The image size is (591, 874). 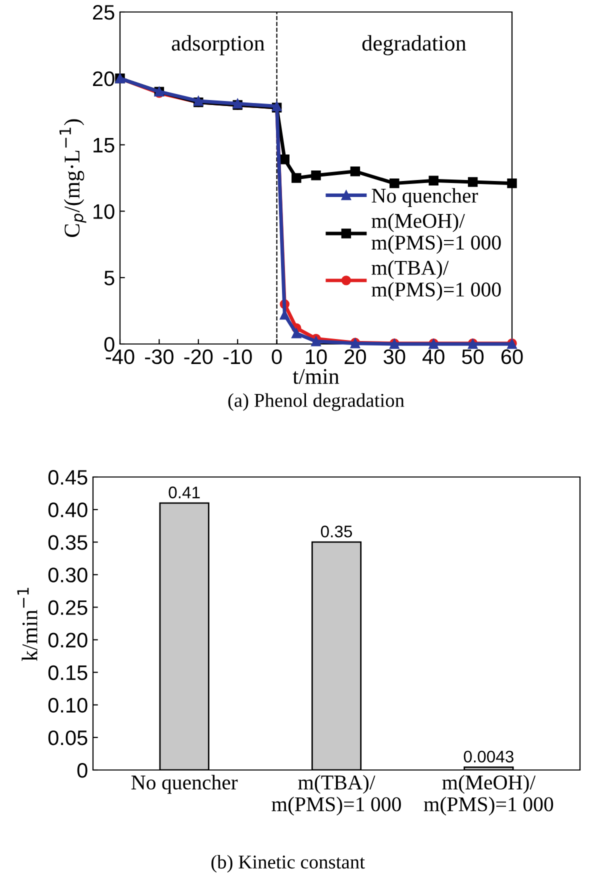 What do you see at coordinates (395, 356) in the screenshot?
I see `x-tick-label: 30` at bounding box center [395, 356].